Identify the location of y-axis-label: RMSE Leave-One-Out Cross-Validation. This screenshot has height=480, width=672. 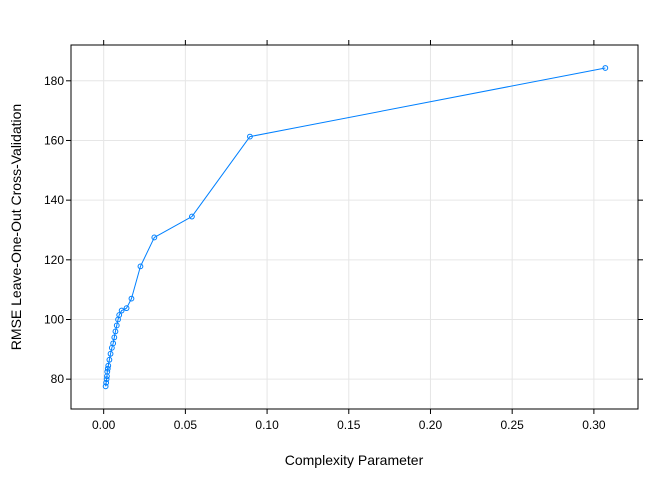
(16, 227).